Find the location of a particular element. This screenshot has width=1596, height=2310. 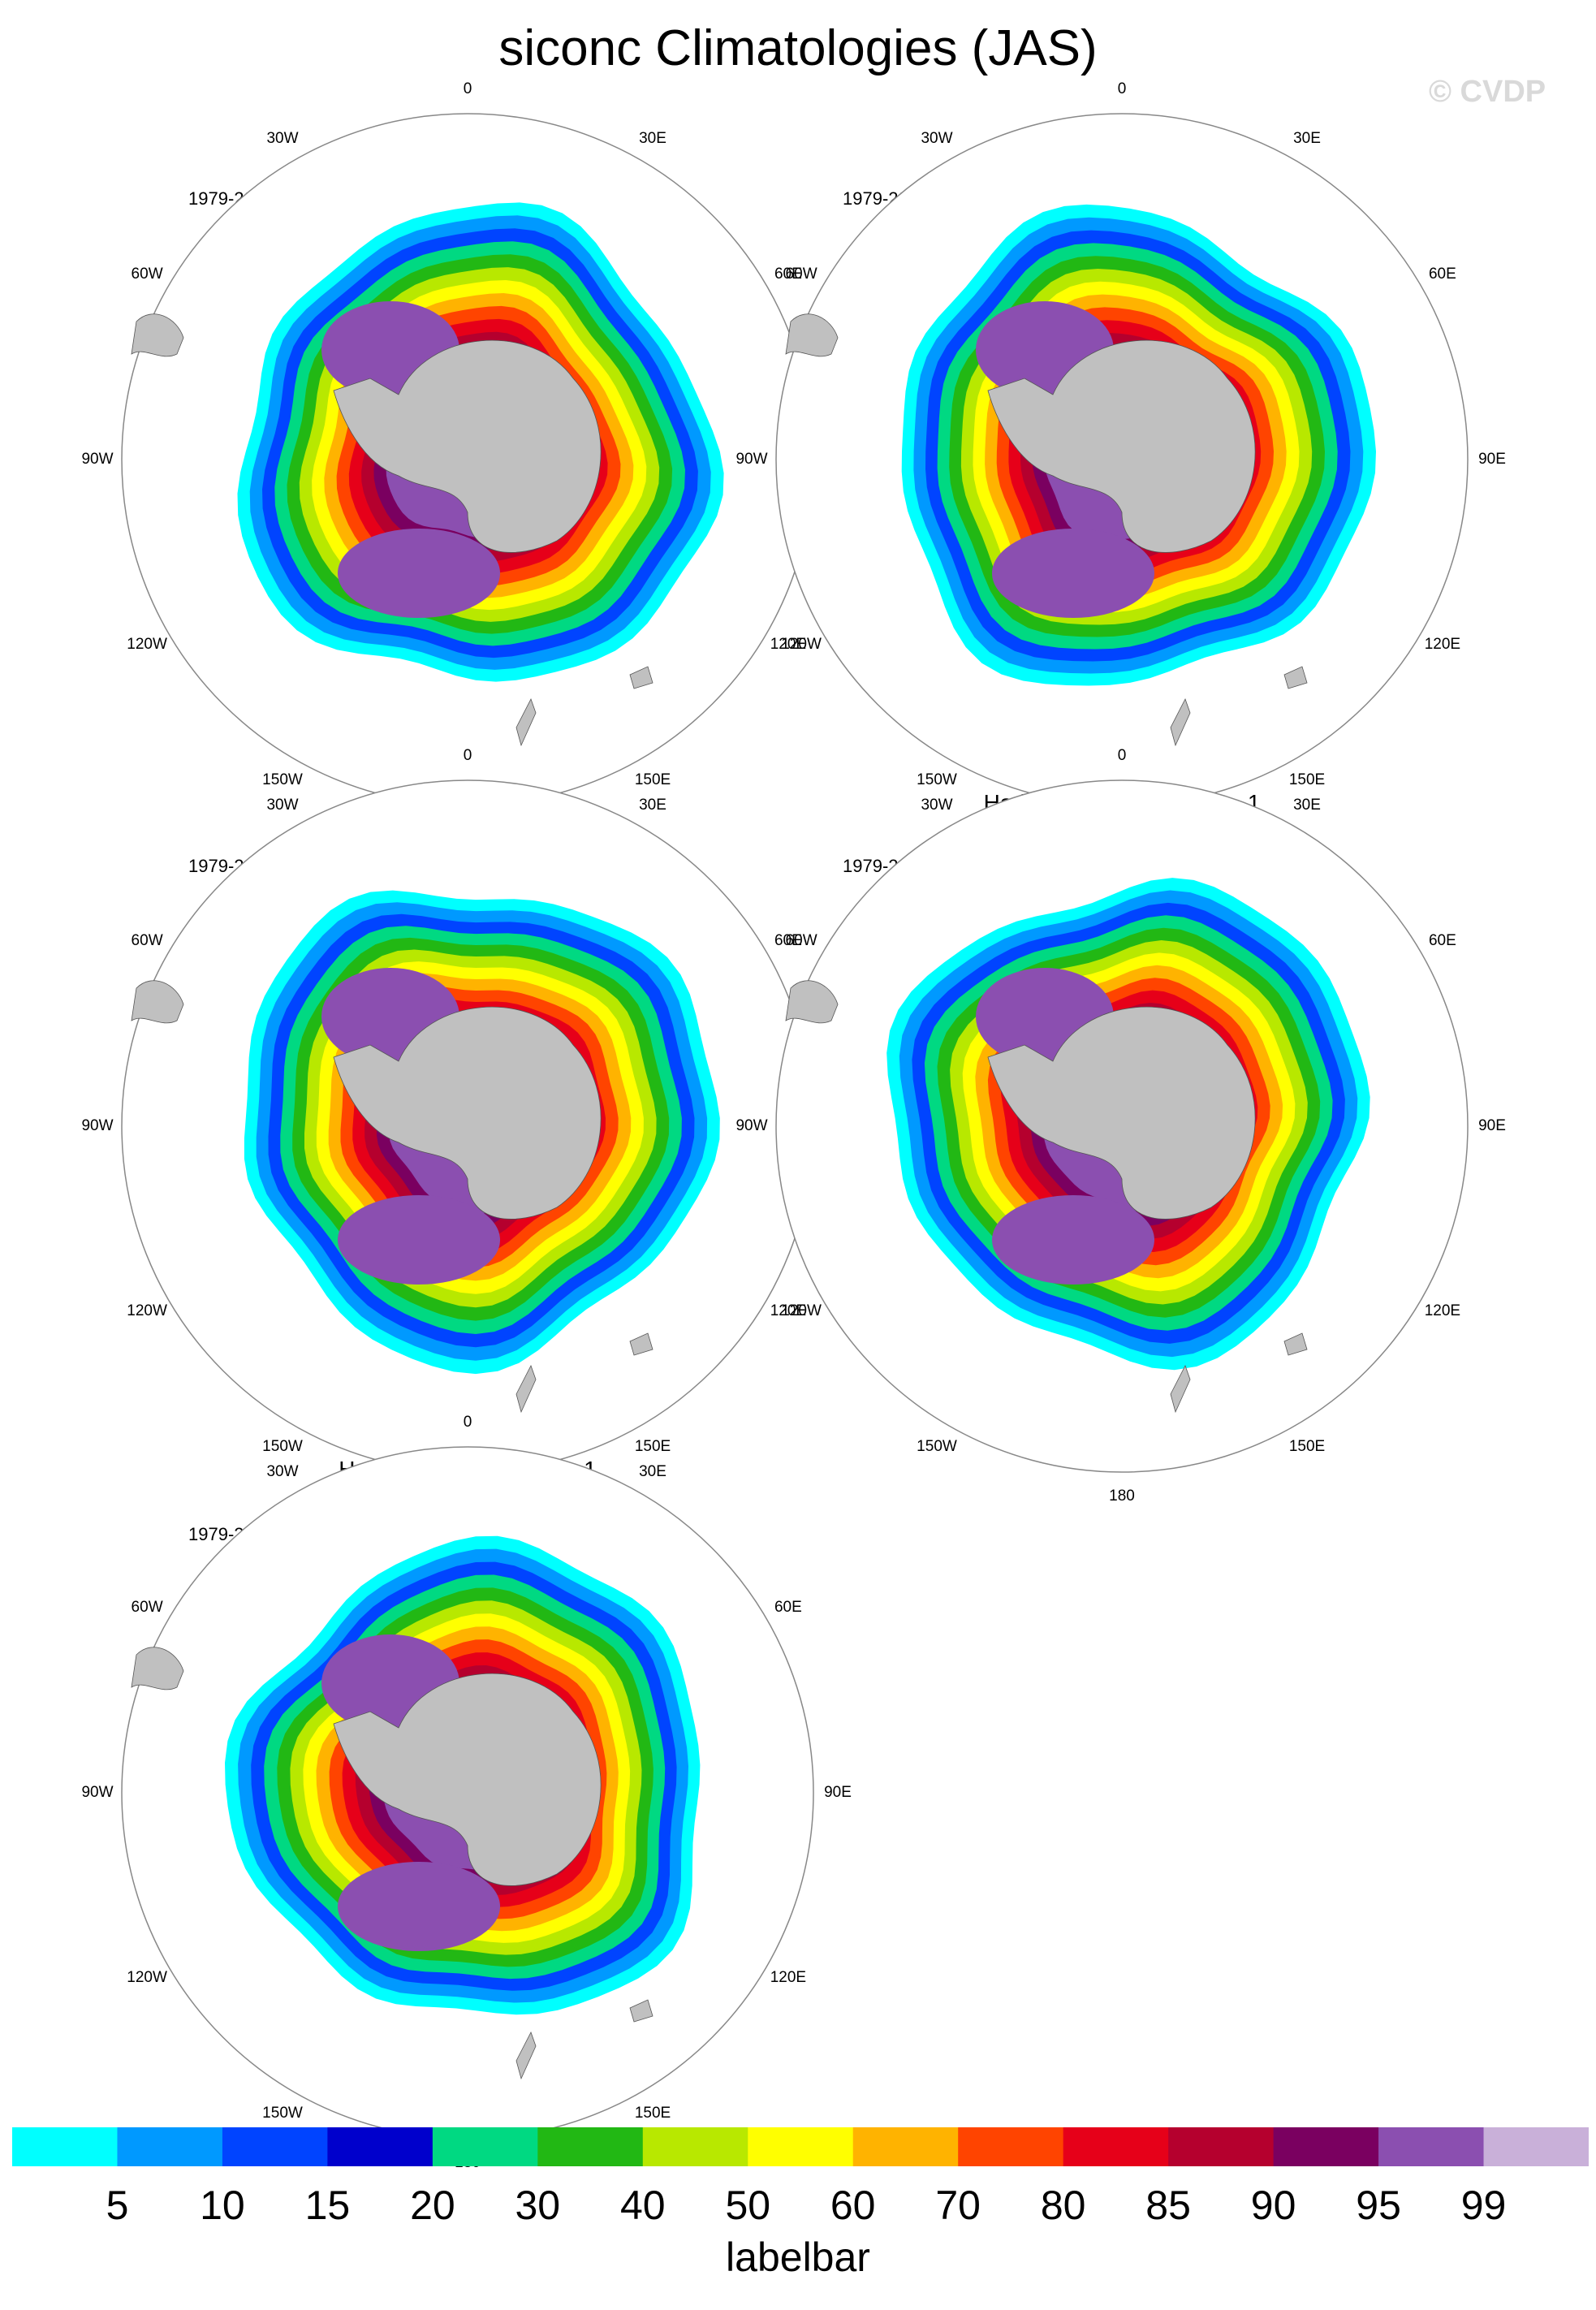

colorbar-title: labelbar is located at coordinates (798, 2257).